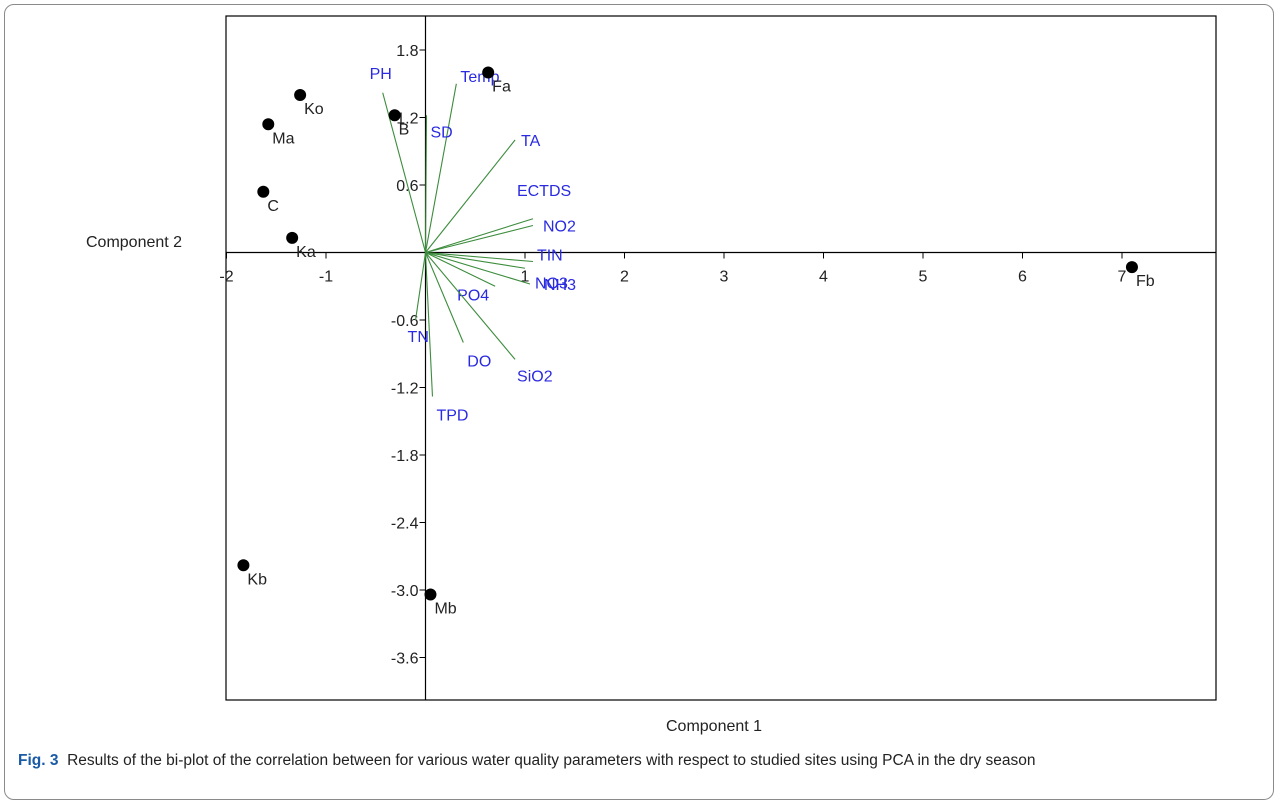  Describe the element at coordinates (714, 726) in the screenshot. I see `x-axis-title: Component 1` at that location.